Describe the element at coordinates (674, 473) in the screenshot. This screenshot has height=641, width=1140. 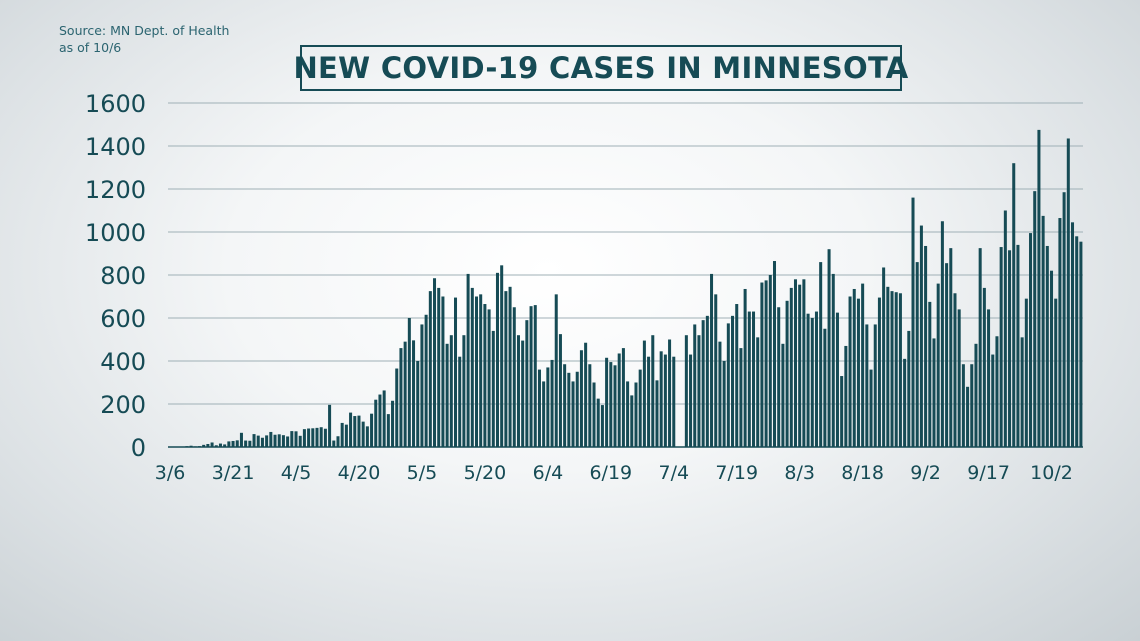
I see `x-tick-label: 7/4` at that location.